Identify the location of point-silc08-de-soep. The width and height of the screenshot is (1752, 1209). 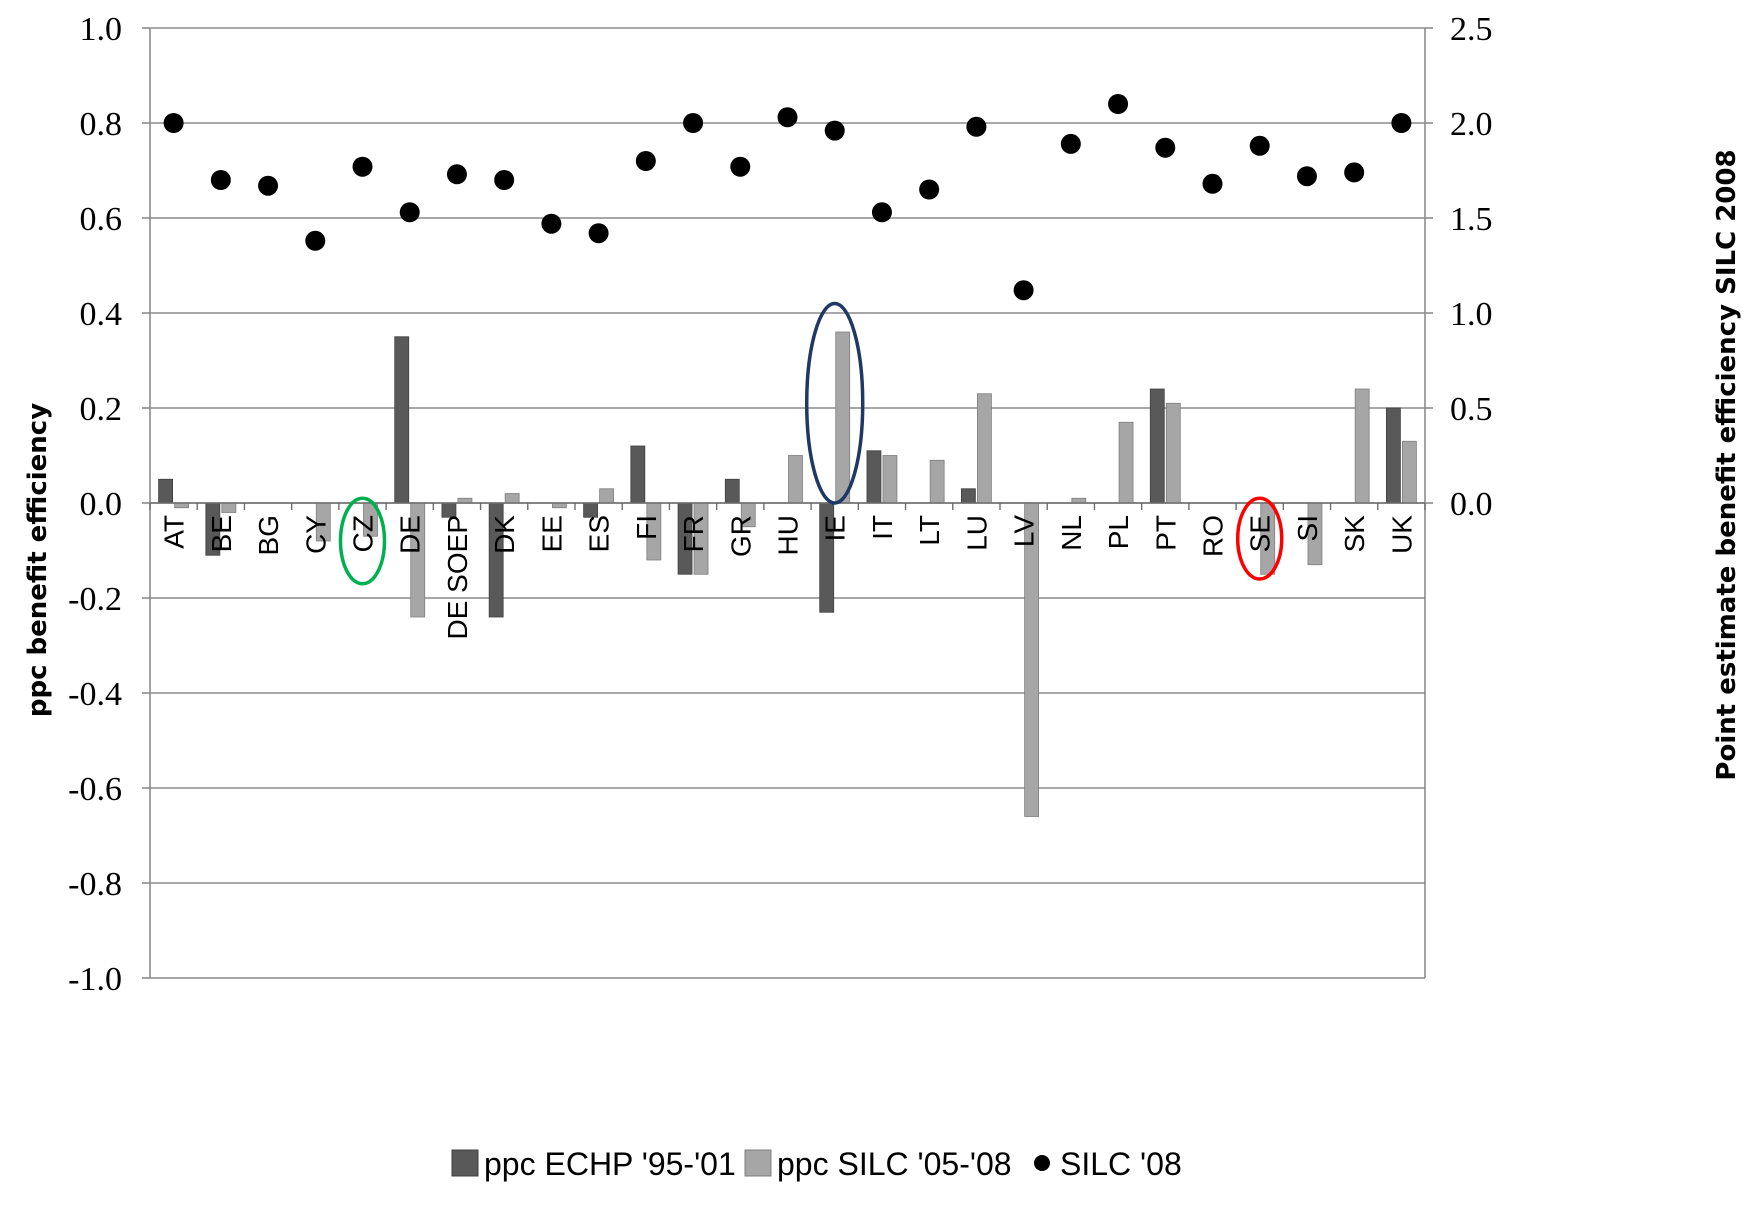
(456, 174).